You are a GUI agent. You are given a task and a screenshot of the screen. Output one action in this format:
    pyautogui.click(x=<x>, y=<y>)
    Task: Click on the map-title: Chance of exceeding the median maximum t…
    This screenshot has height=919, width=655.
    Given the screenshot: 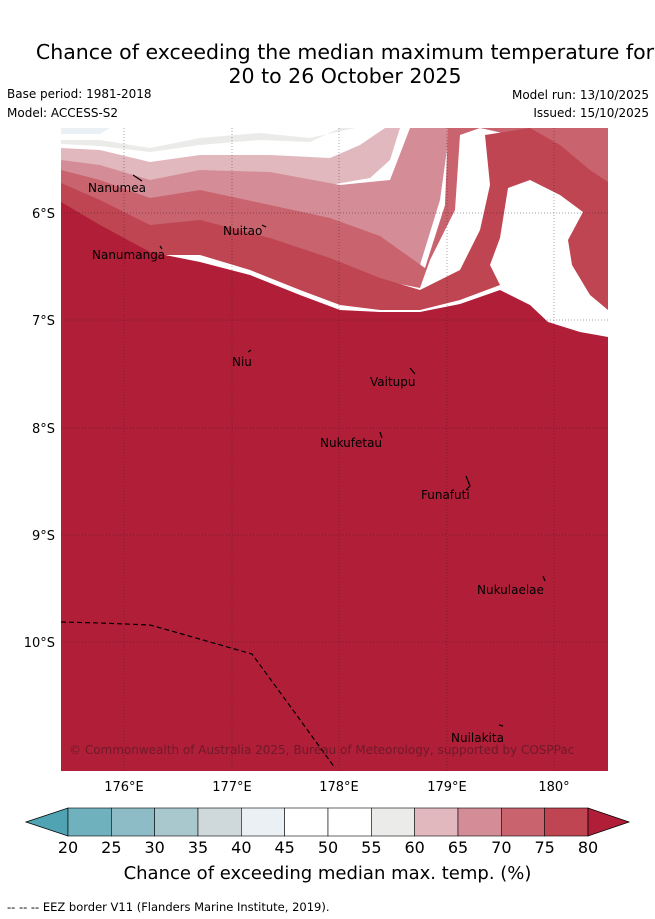 What is the action you would take?
    pyautogui.click(x=327, y=64)
    